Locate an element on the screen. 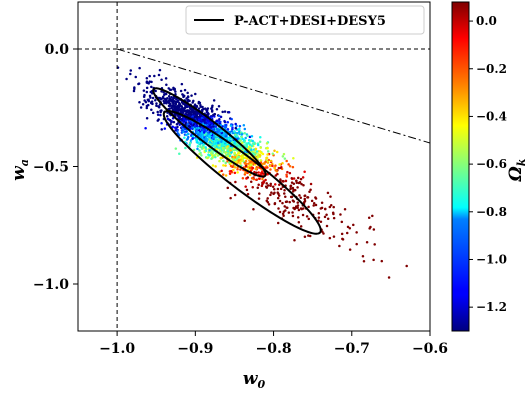 The height and width of the screenshot is (394, 530). y-tick-label: −0.5 is located at coordinates (51, 168).